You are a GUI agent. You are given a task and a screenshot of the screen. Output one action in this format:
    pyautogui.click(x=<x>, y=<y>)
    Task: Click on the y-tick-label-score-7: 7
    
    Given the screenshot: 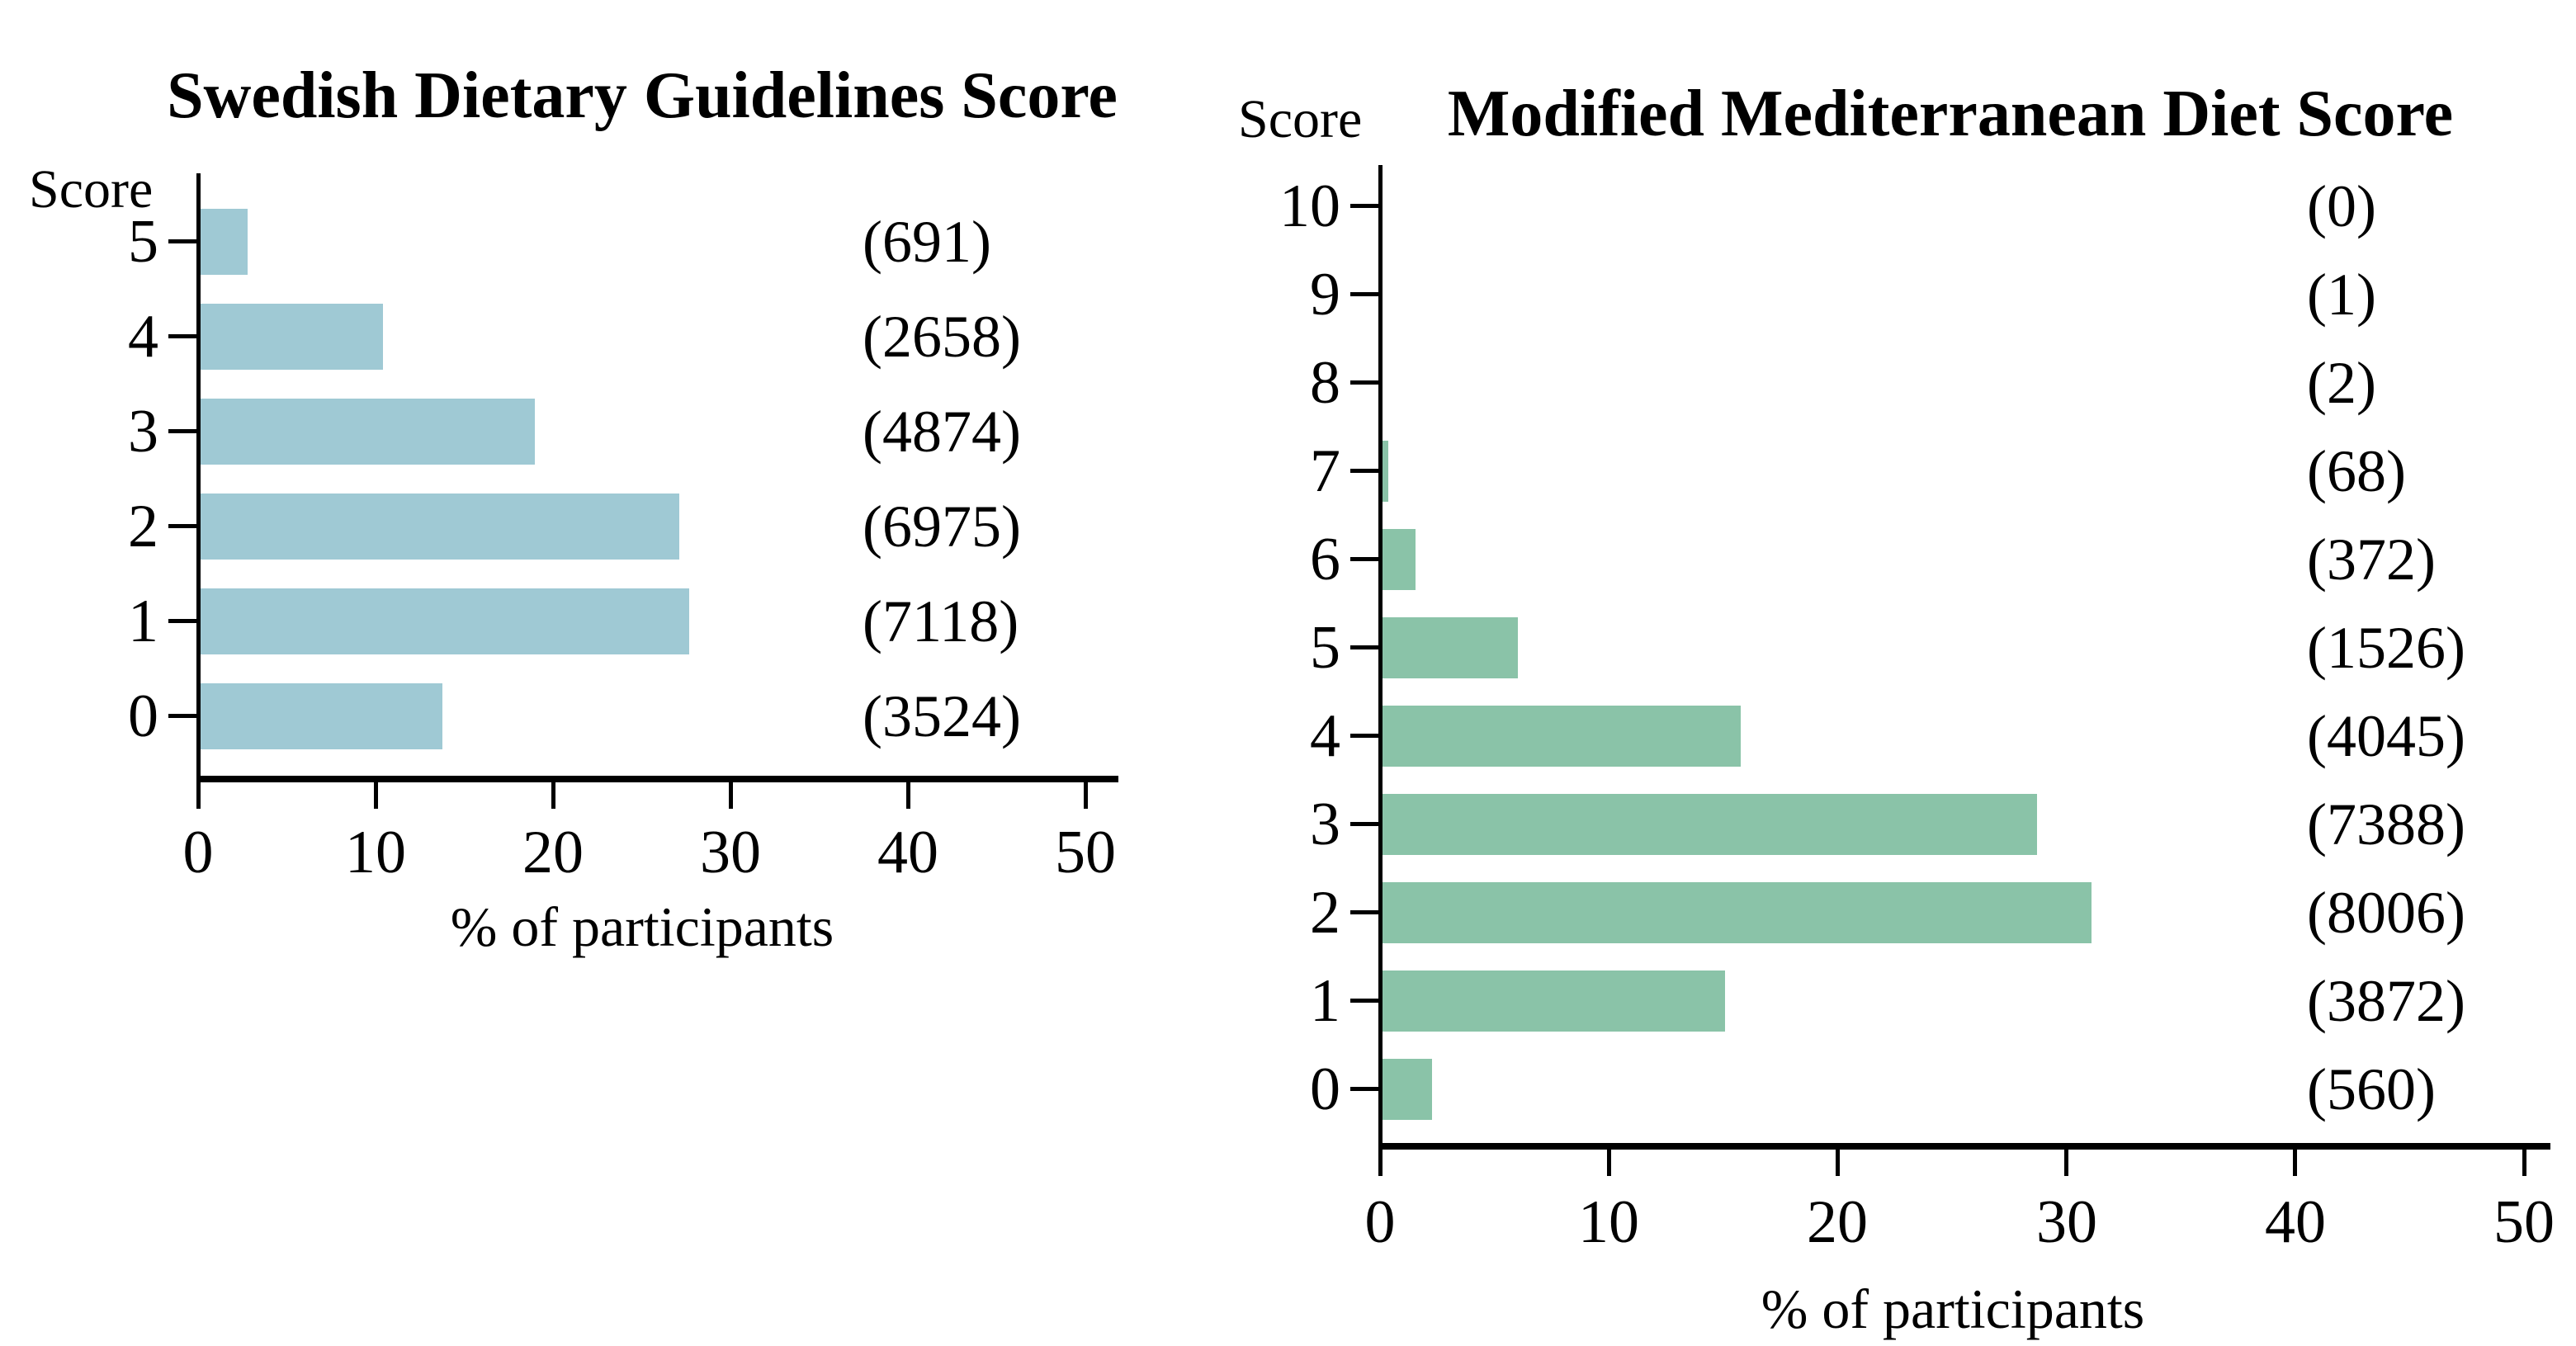 What is the action you would take?
    pyautogui.click(x=1325, y=471)
    